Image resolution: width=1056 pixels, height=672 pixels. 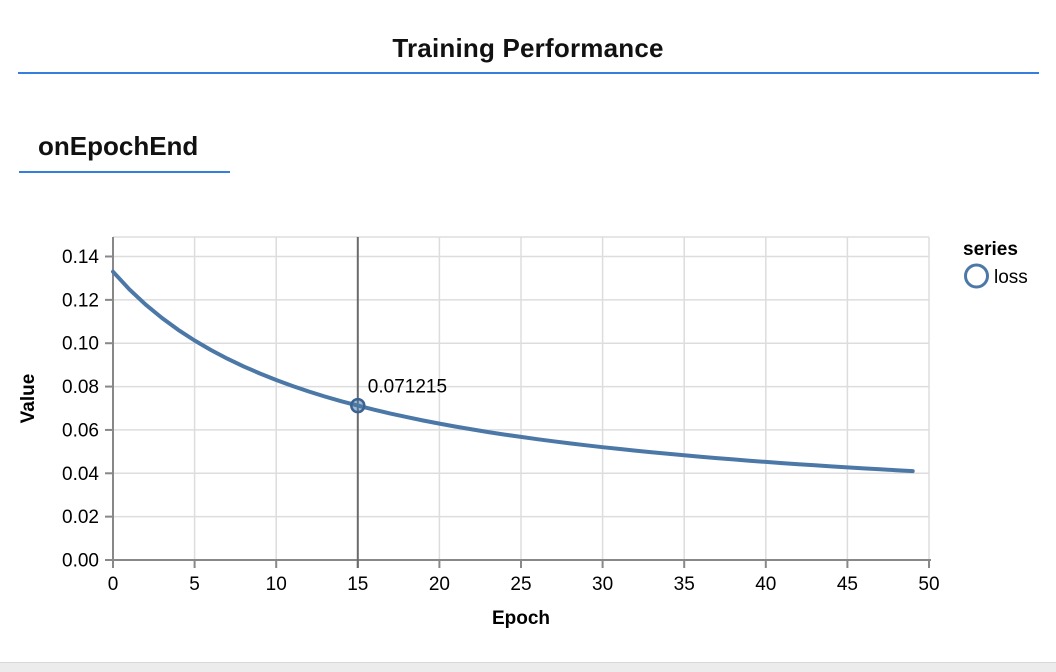 What do you see at coordinates (80, 561) in the screenshot?
I see `svg-text: 0.00` at bounding box center [80, 561].